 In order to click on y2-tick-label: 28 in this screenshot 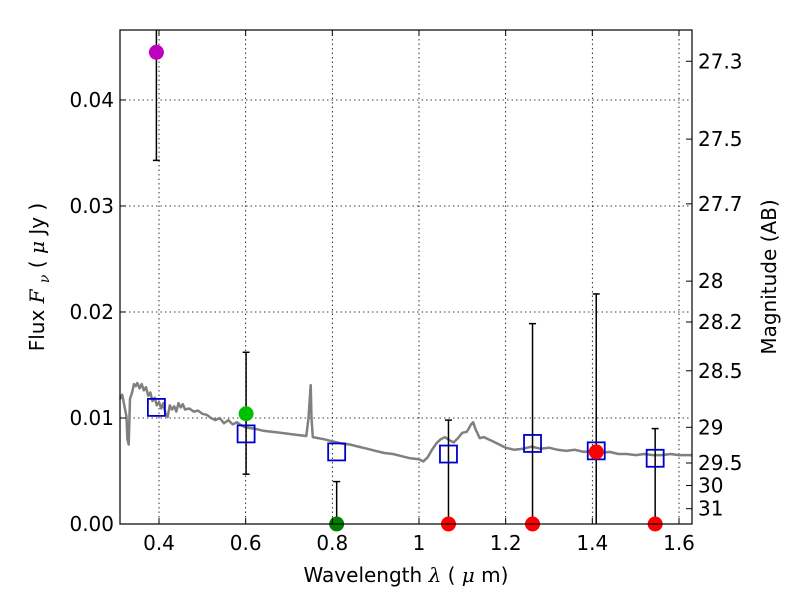, I will do `click(710, 281)`.